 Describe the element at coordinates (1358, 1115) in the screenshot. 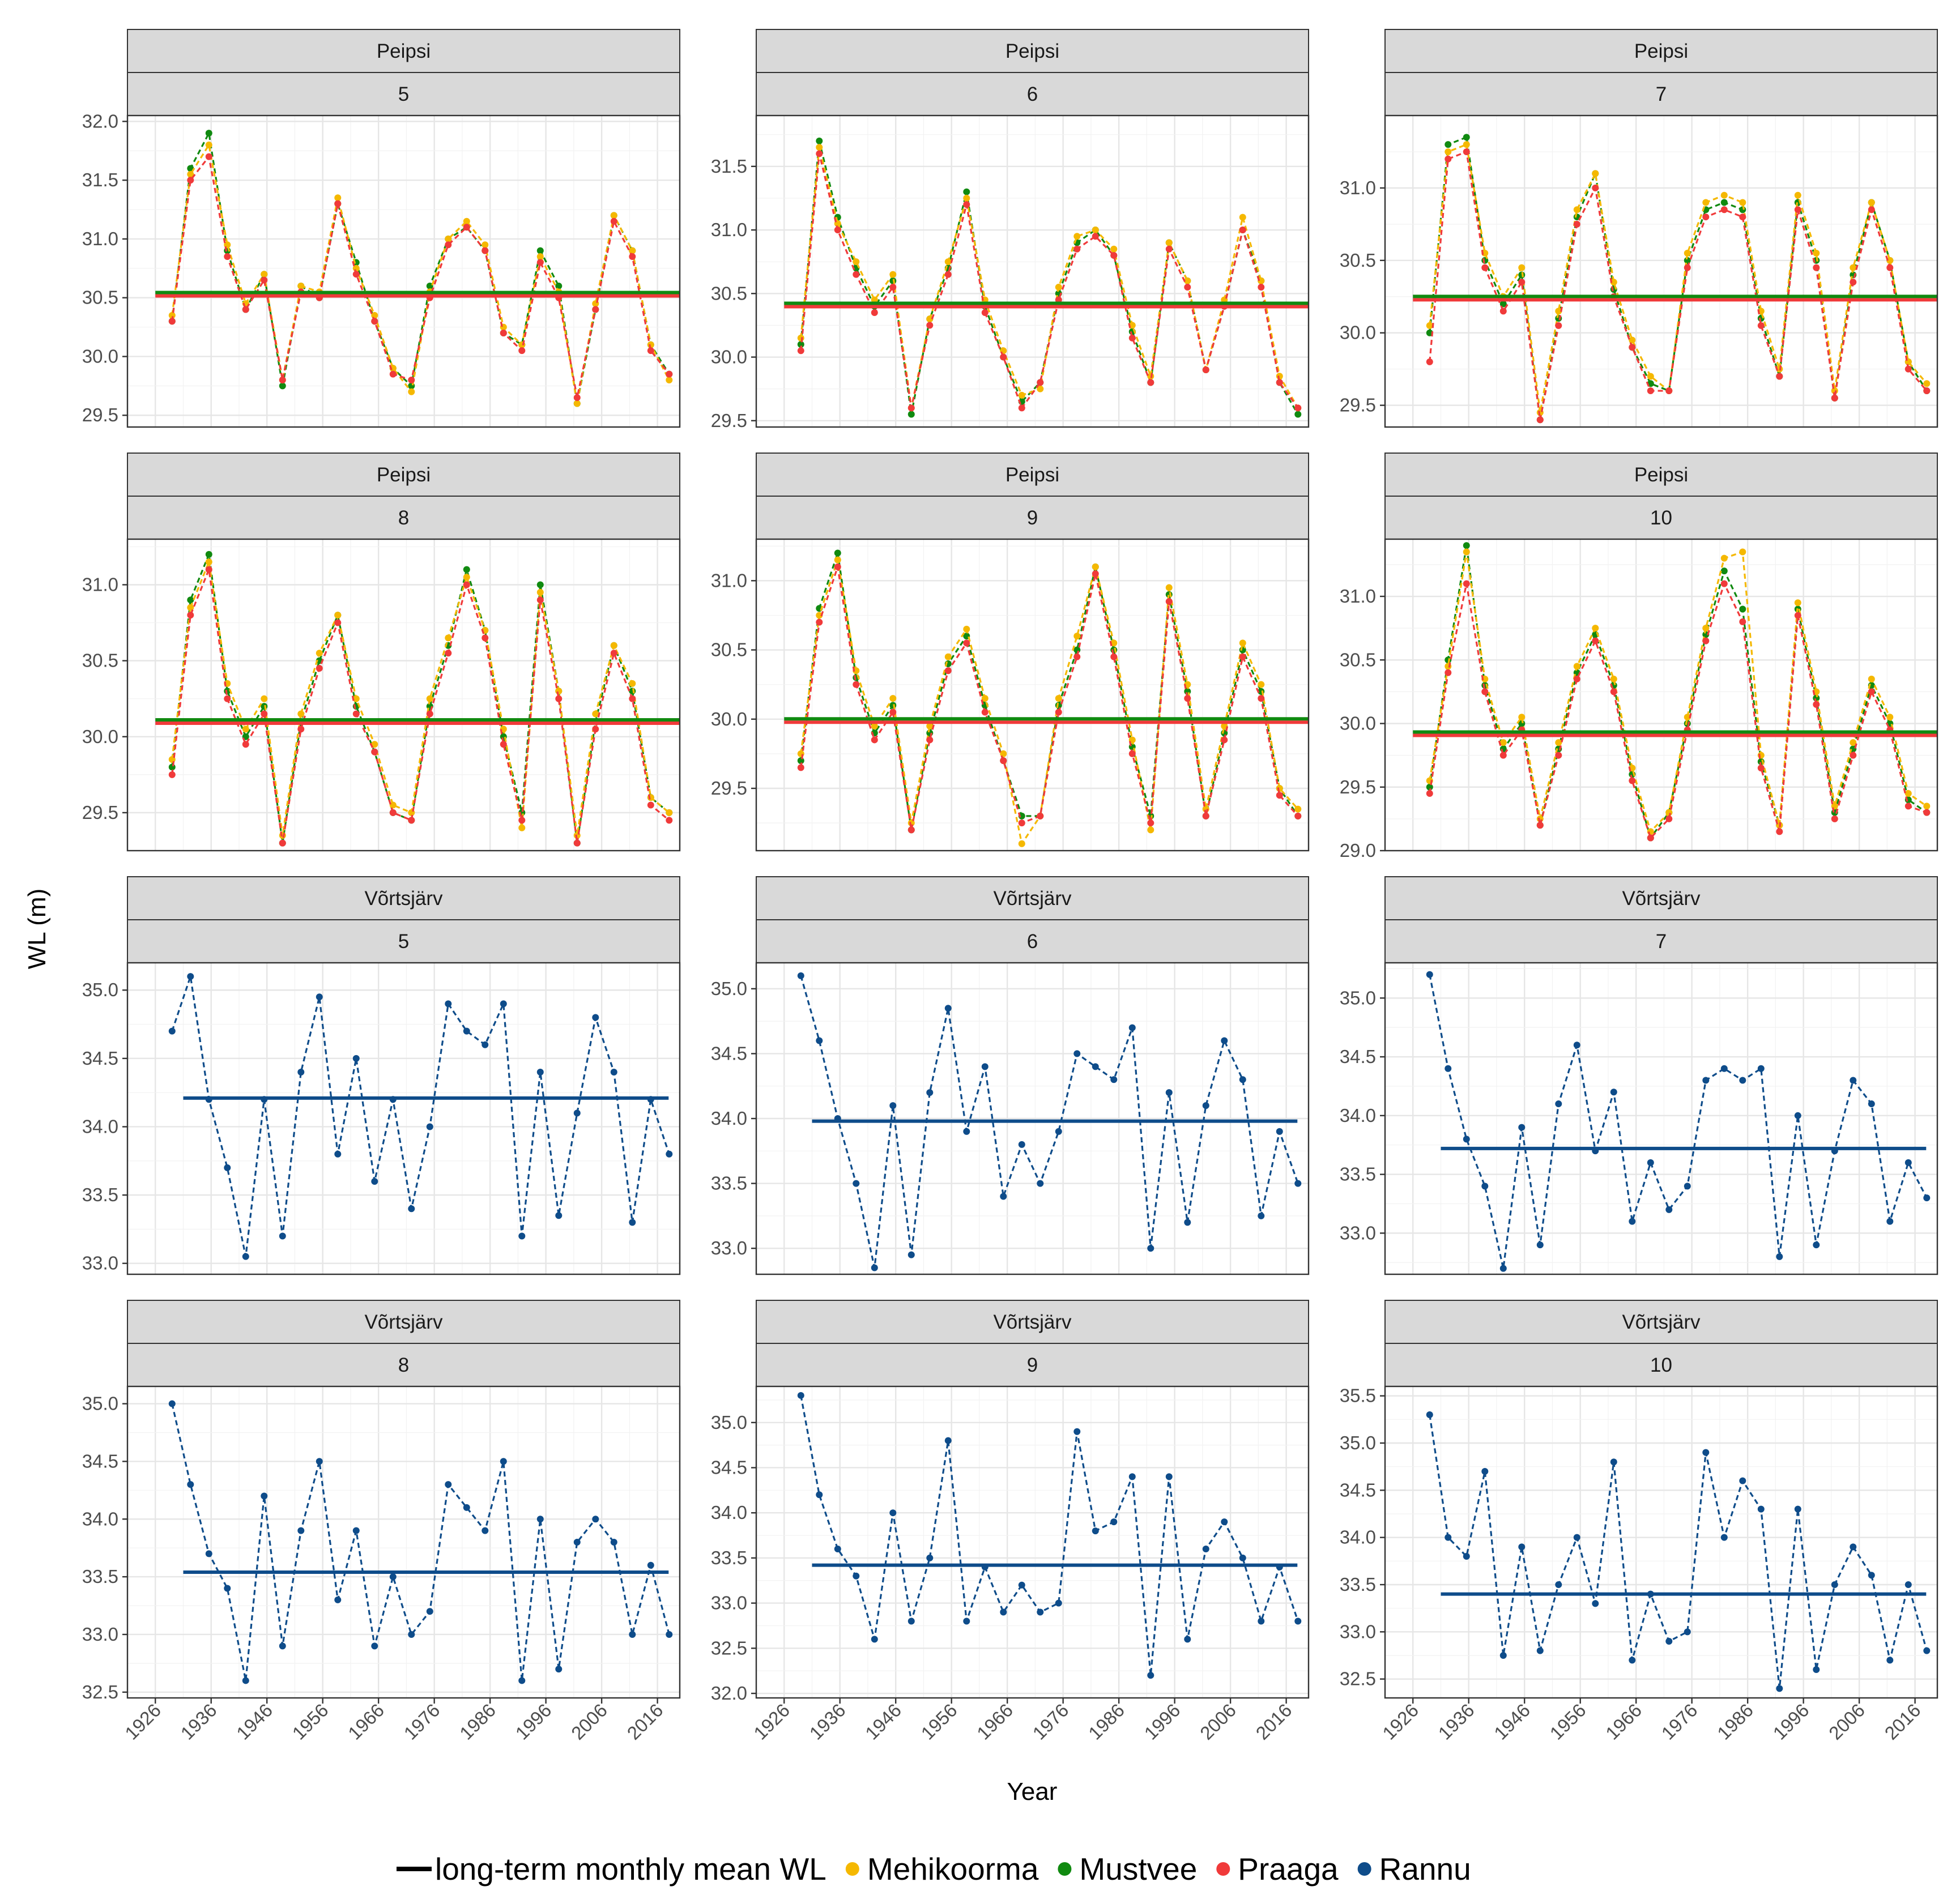

I see `y-tick-label: 34.0` at that location.